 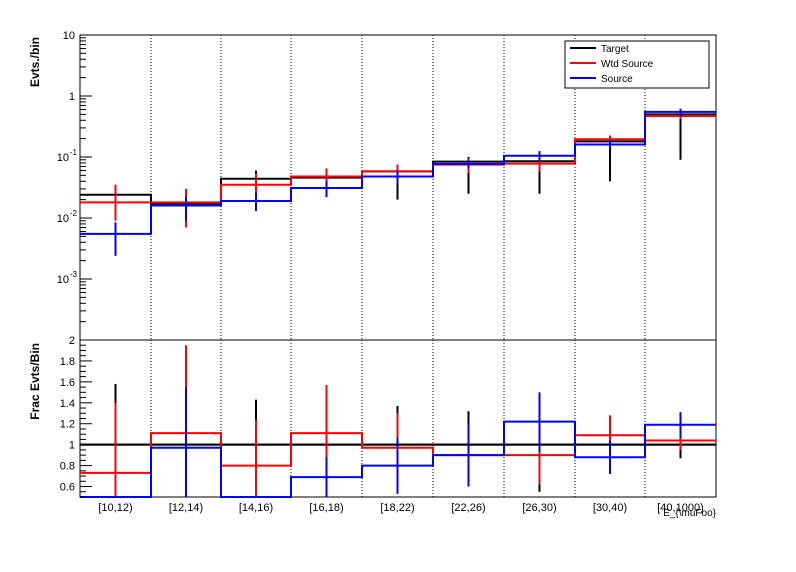 What do you see at coordinates (74, 152) in the screenshot?
I see `y-tick-exponent: -1` at bounding box center [74, 152].